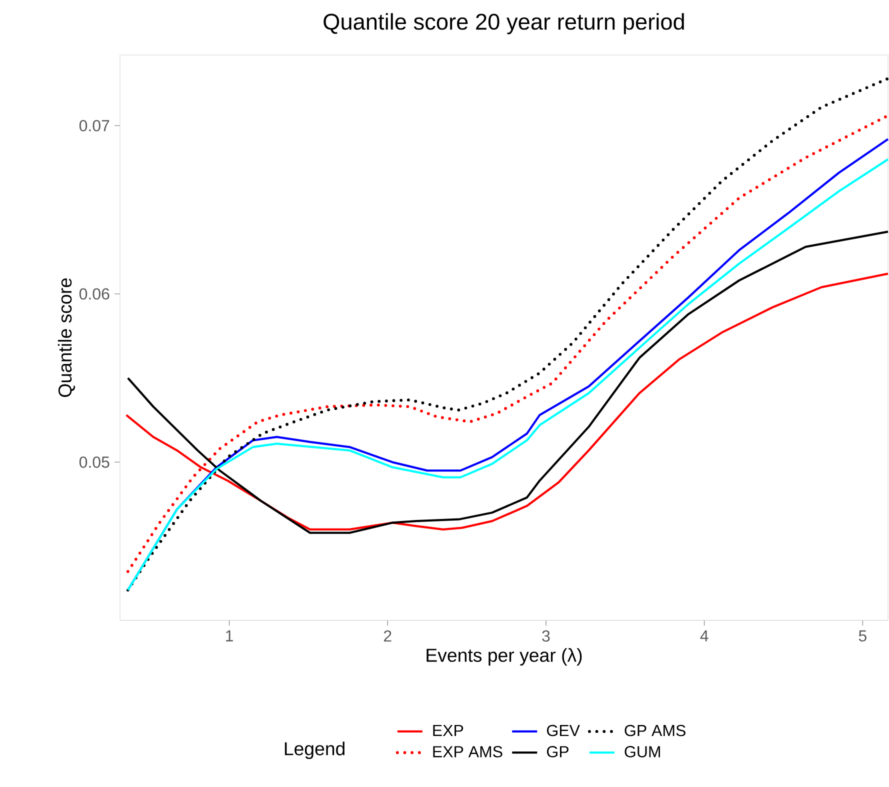 Image resolution: width=889 pixels, height=787 pixels. Describe the element at coordinates (704, 636) in the screenshot. I see `x-tick-label: 4` at that location.